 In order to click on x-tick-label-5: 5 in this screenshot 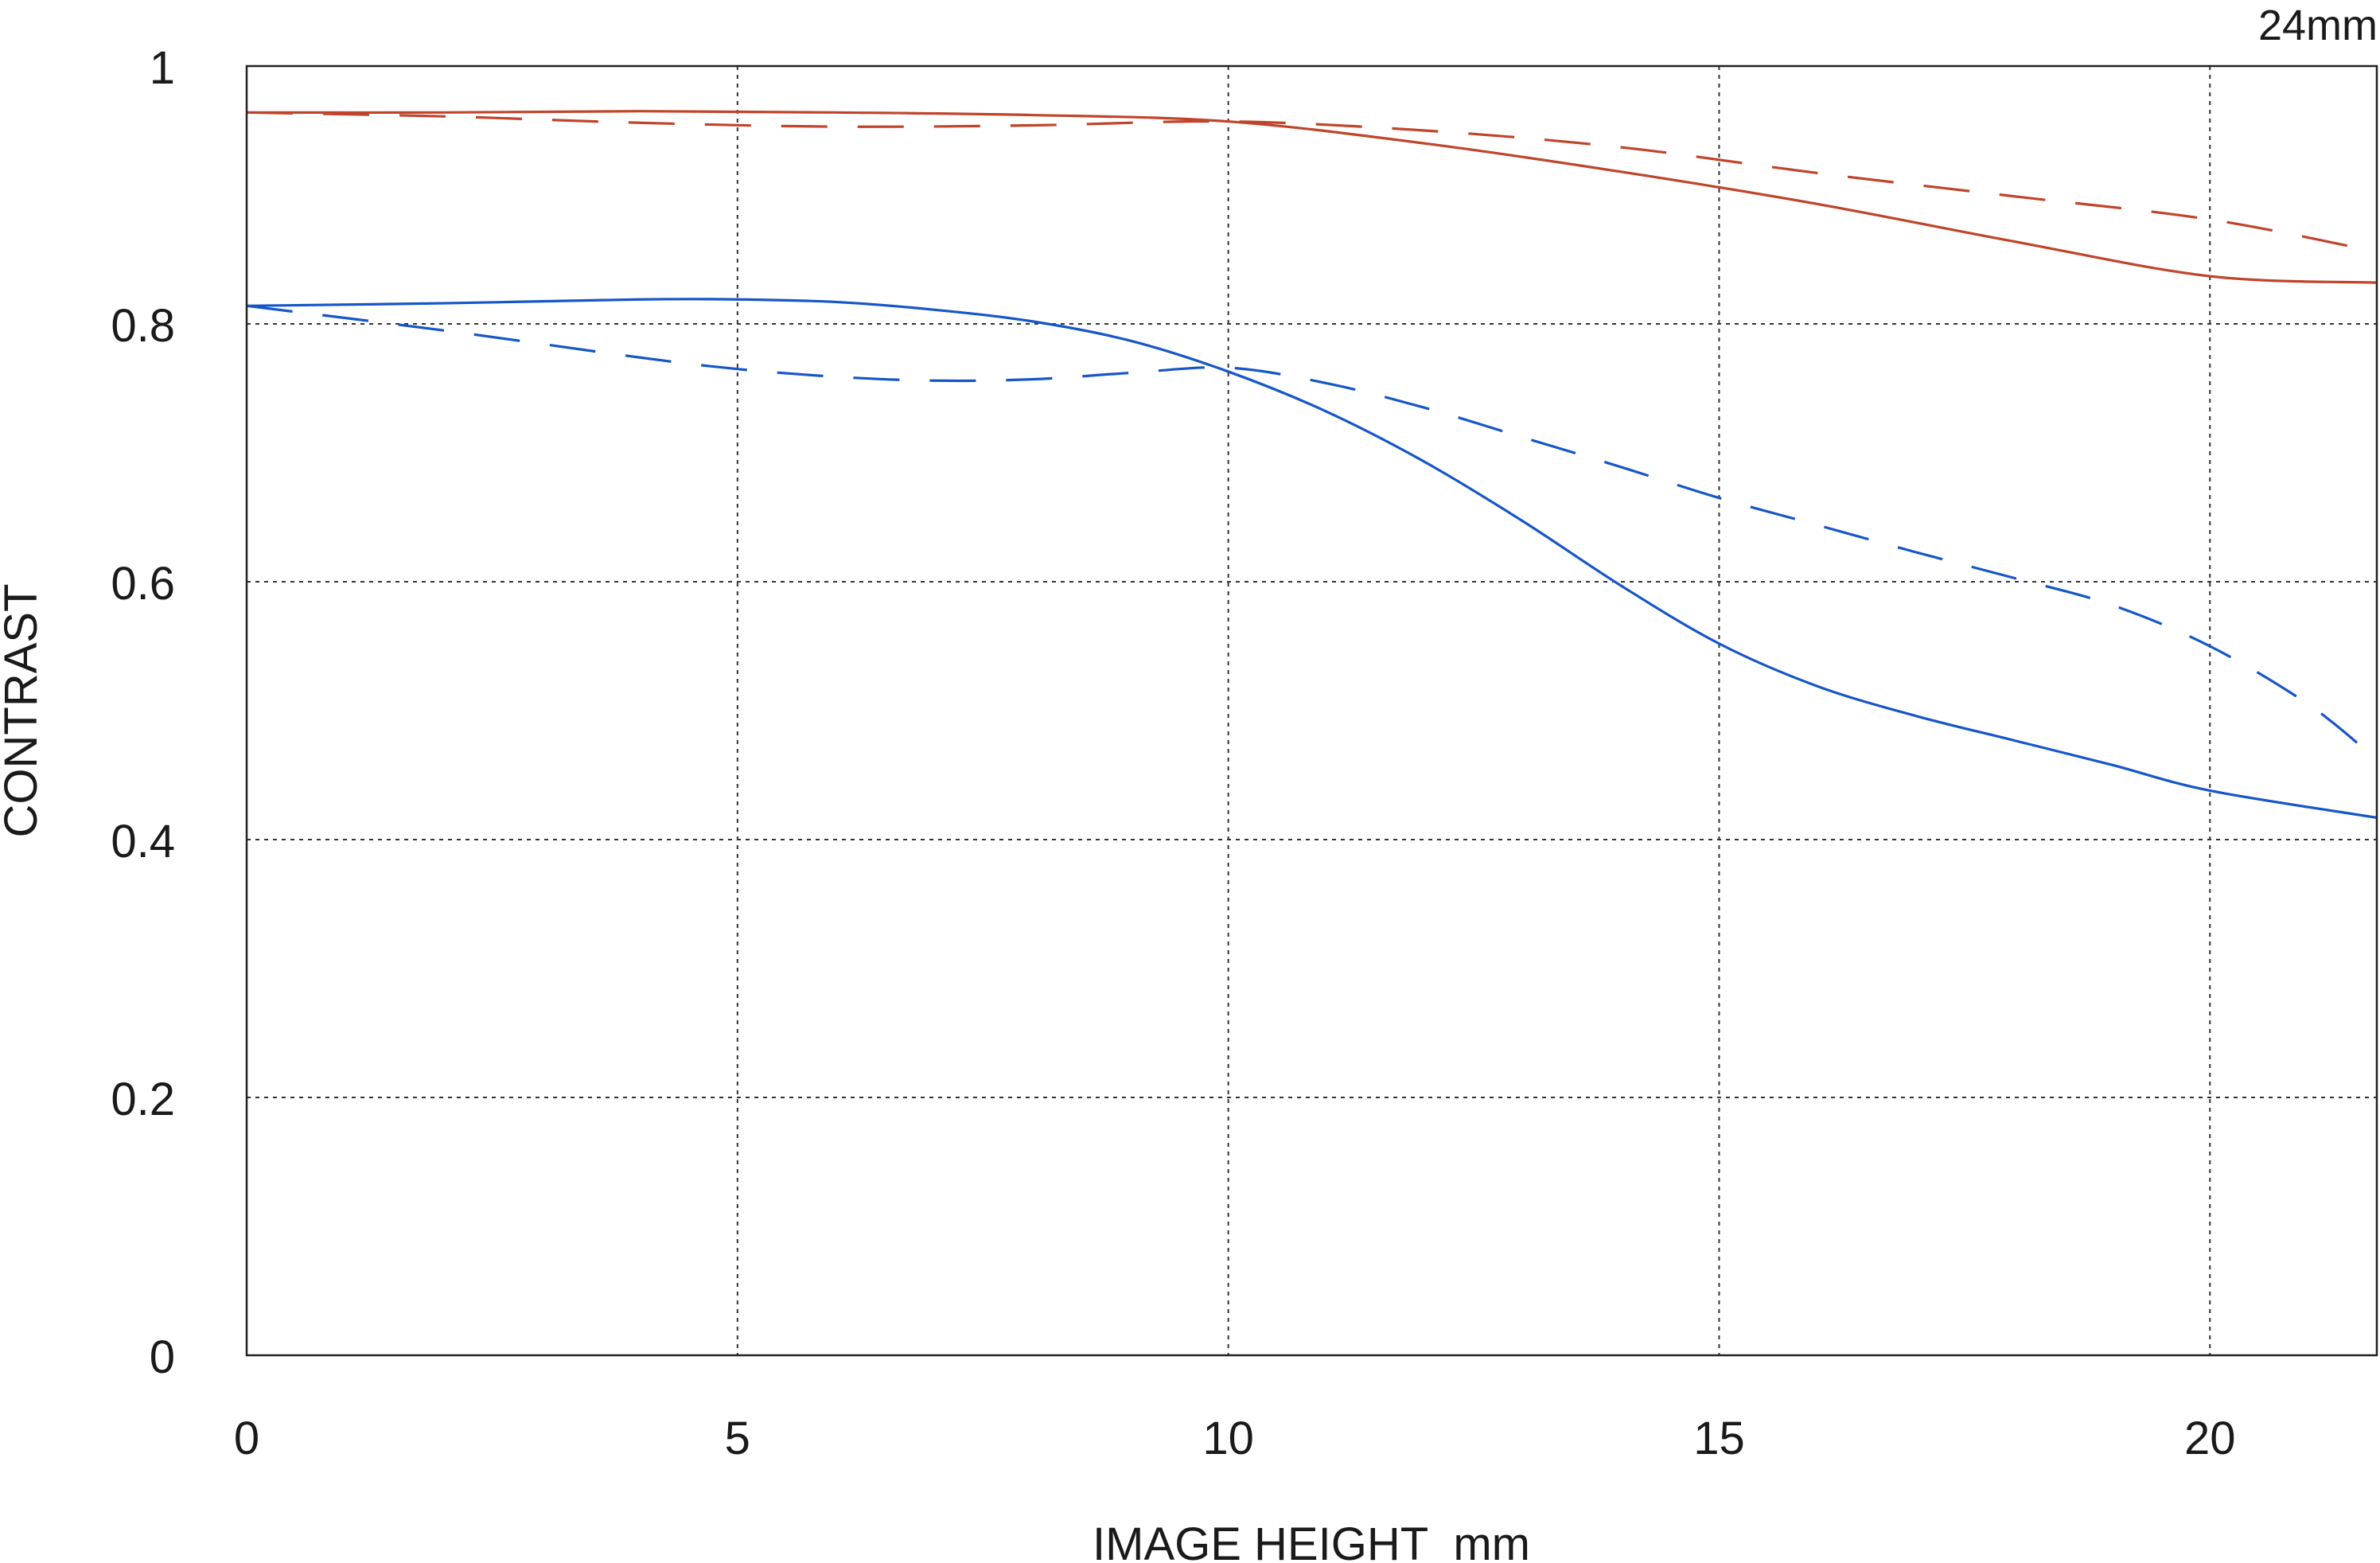, I will do `click(737, 1438)`.